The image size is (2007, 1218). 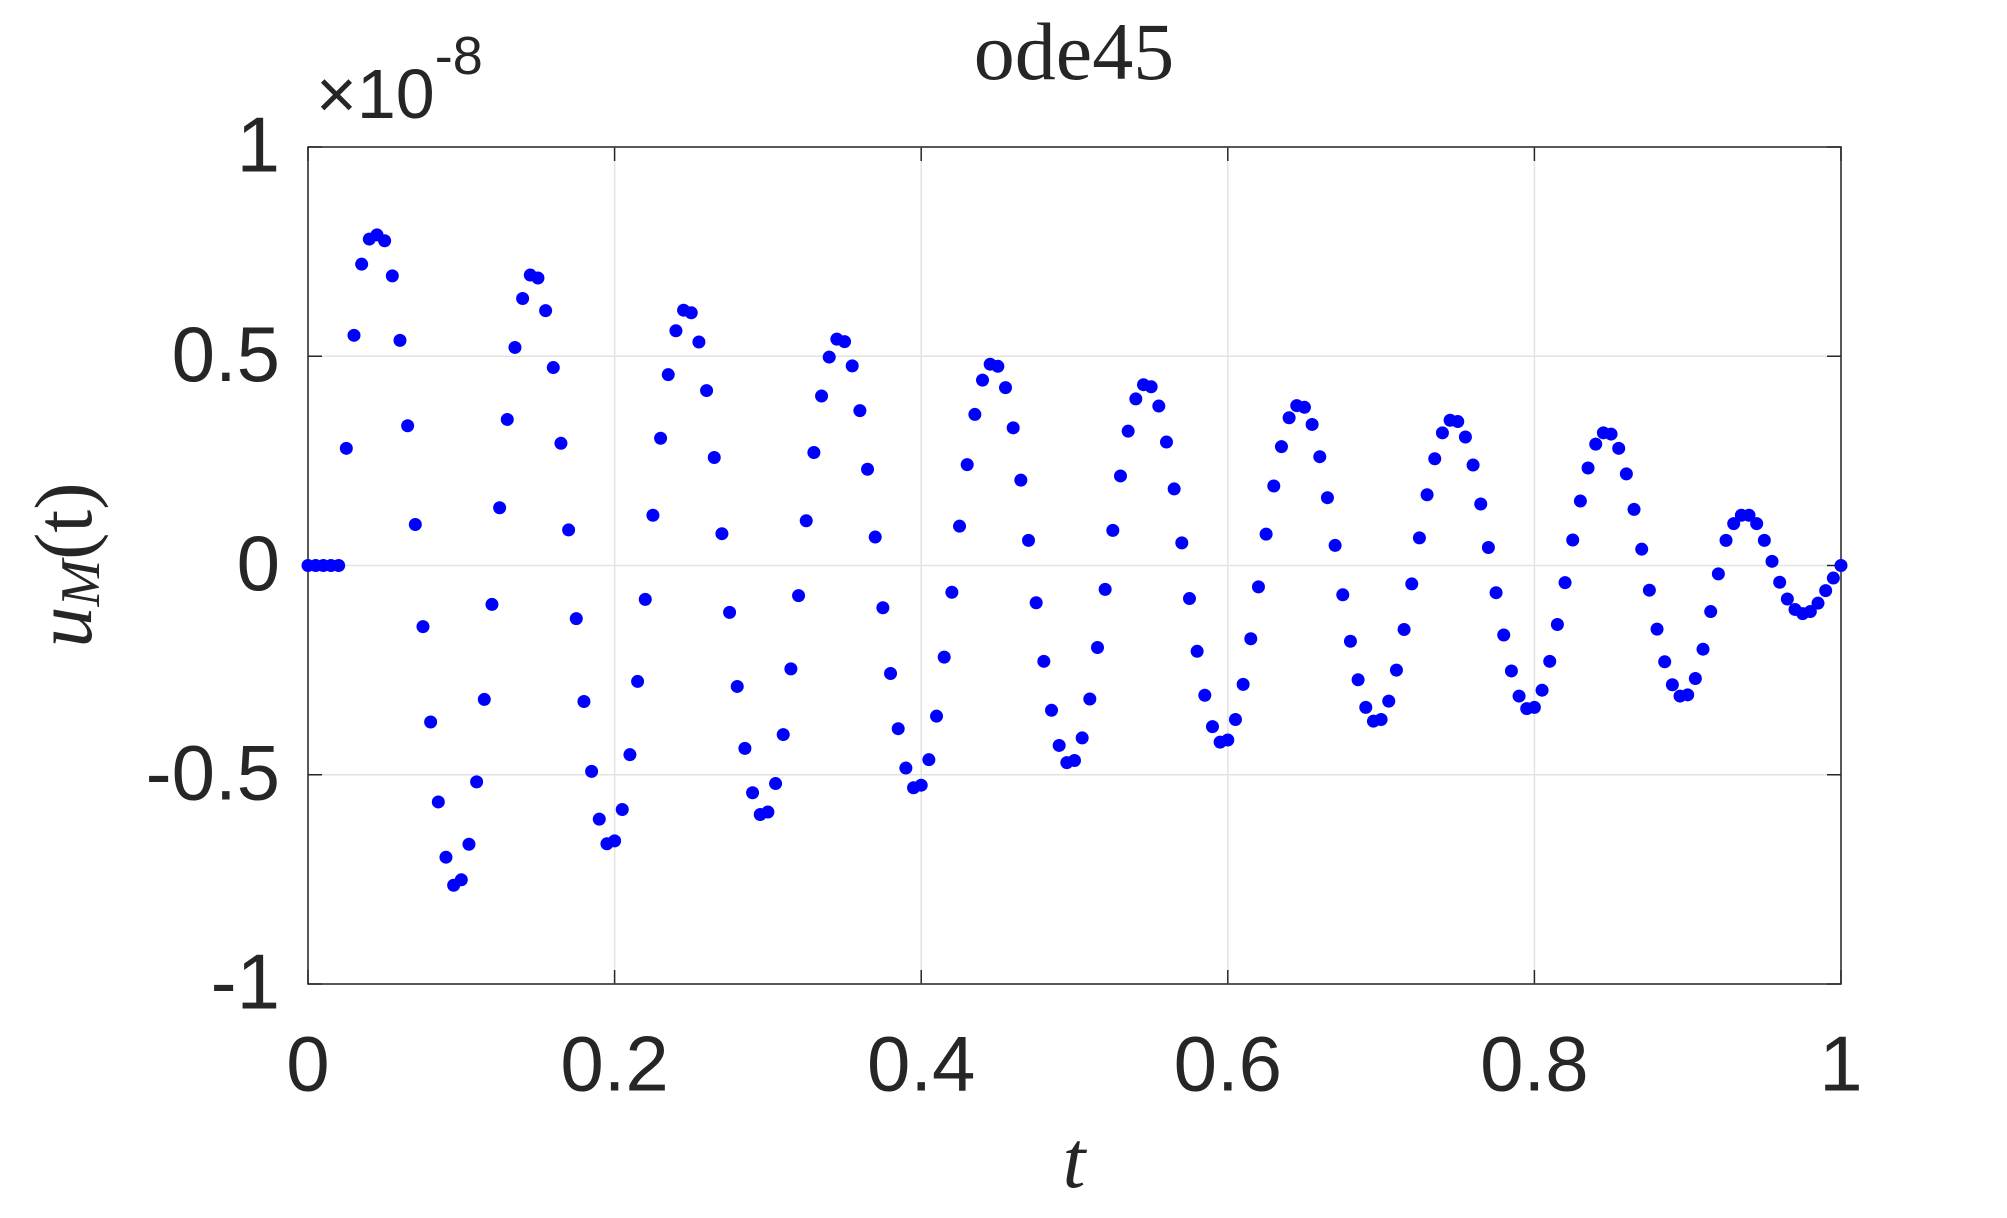 What do you see at coordinates (459, 56) in the screenshot?
I see `multiplier-exponent: -8` at bounding box center [459, 56].